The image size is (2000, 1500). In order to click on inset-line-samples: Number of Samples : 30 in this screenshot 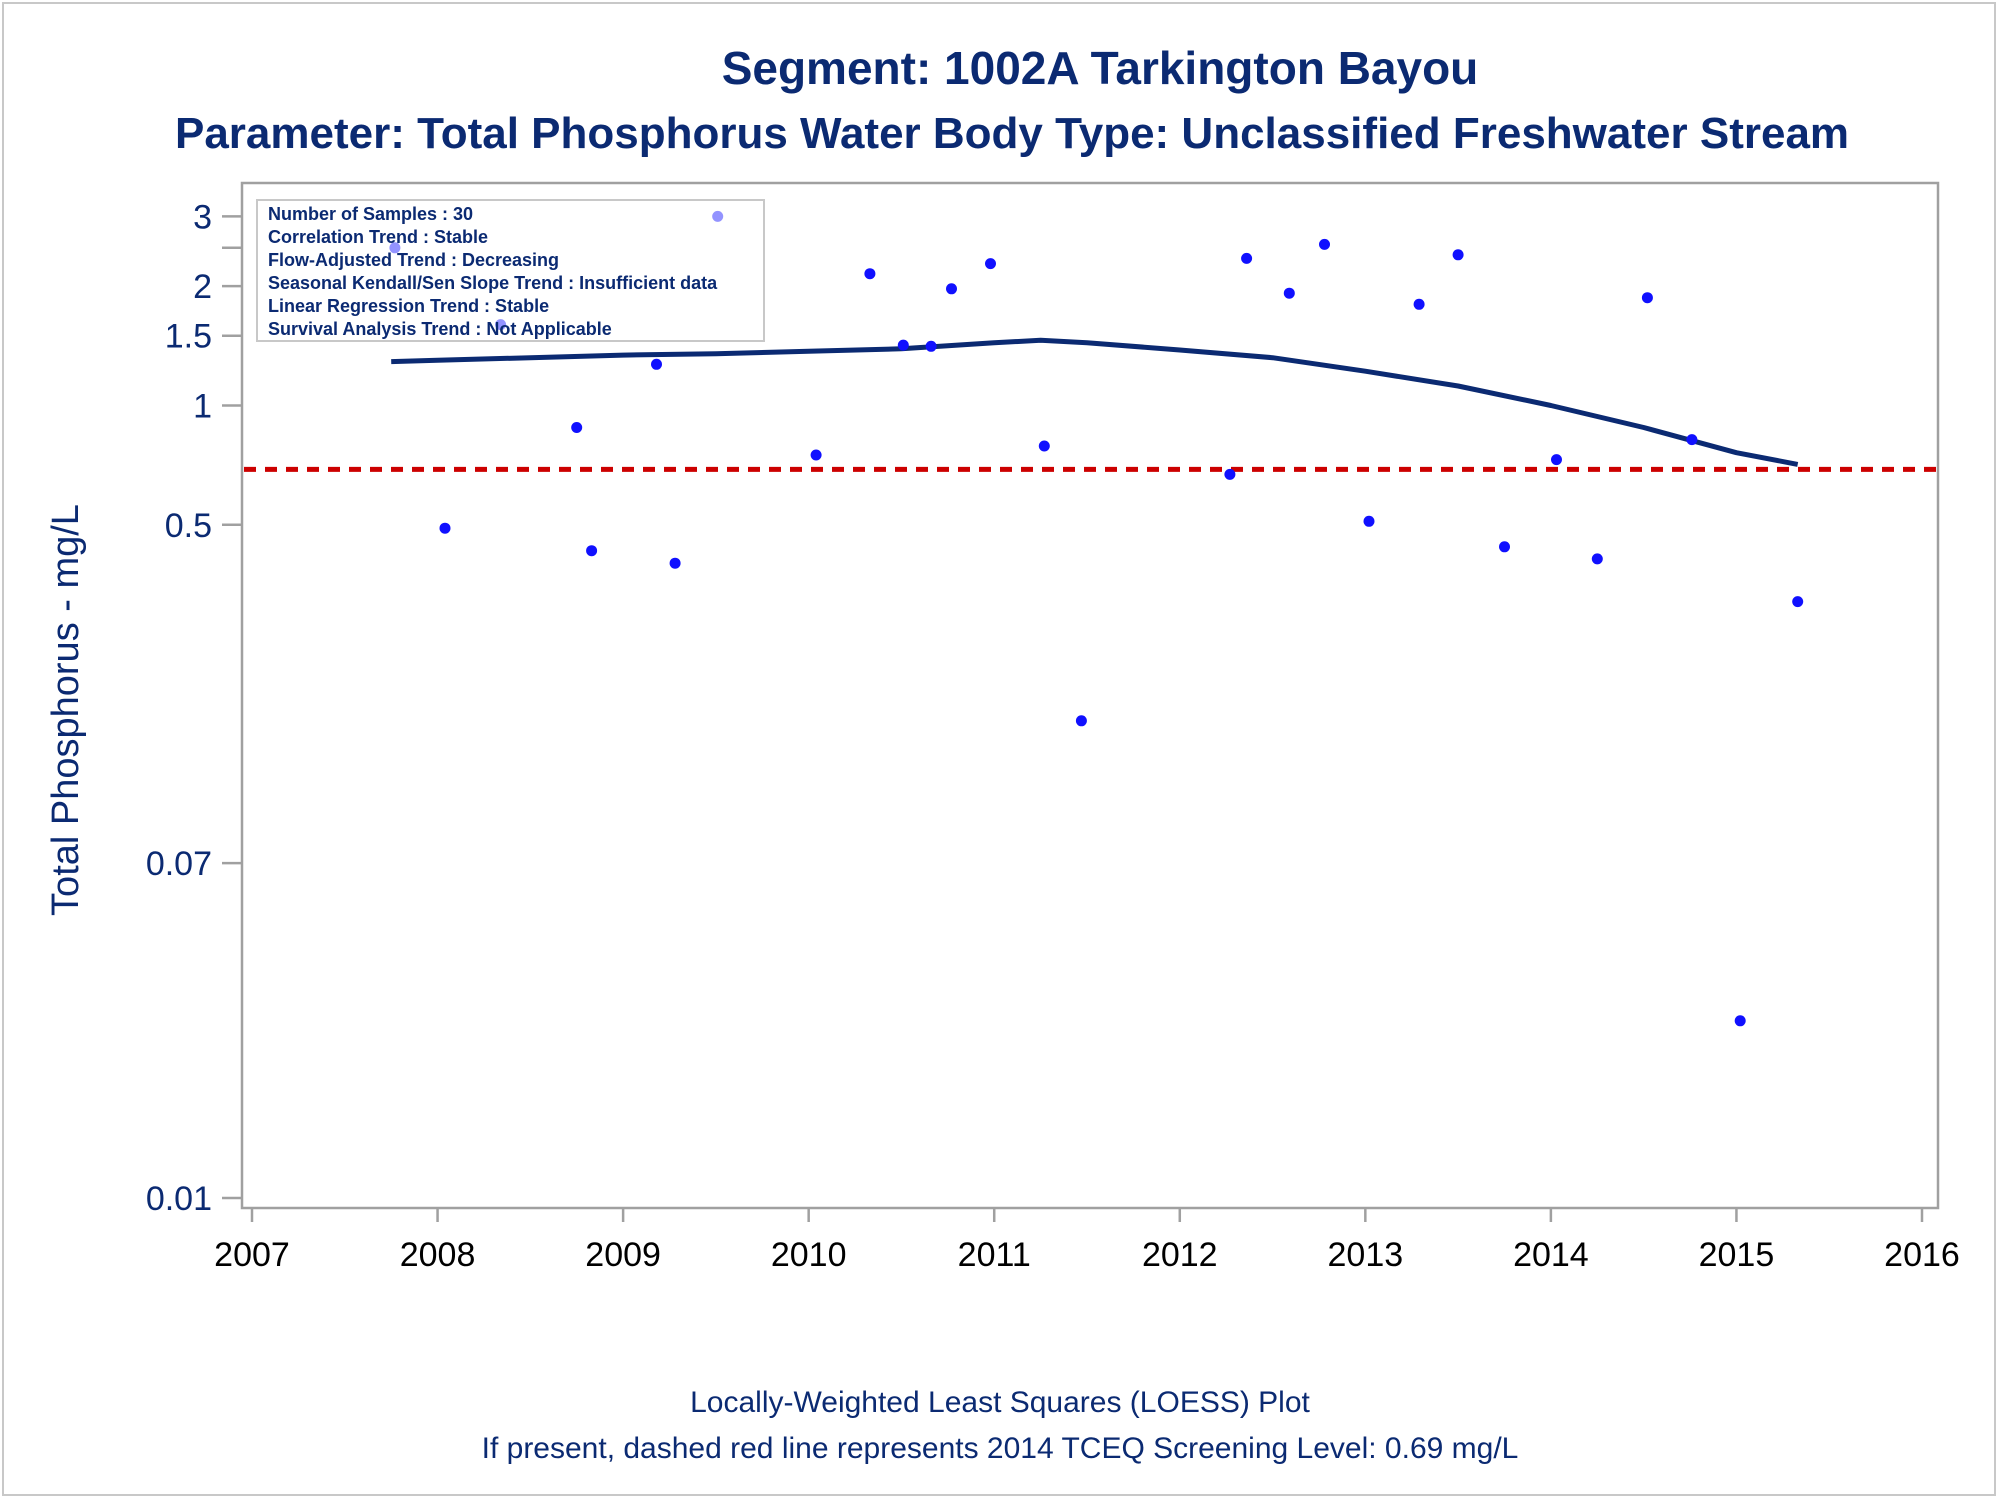, I will do `click(370, 214)`.